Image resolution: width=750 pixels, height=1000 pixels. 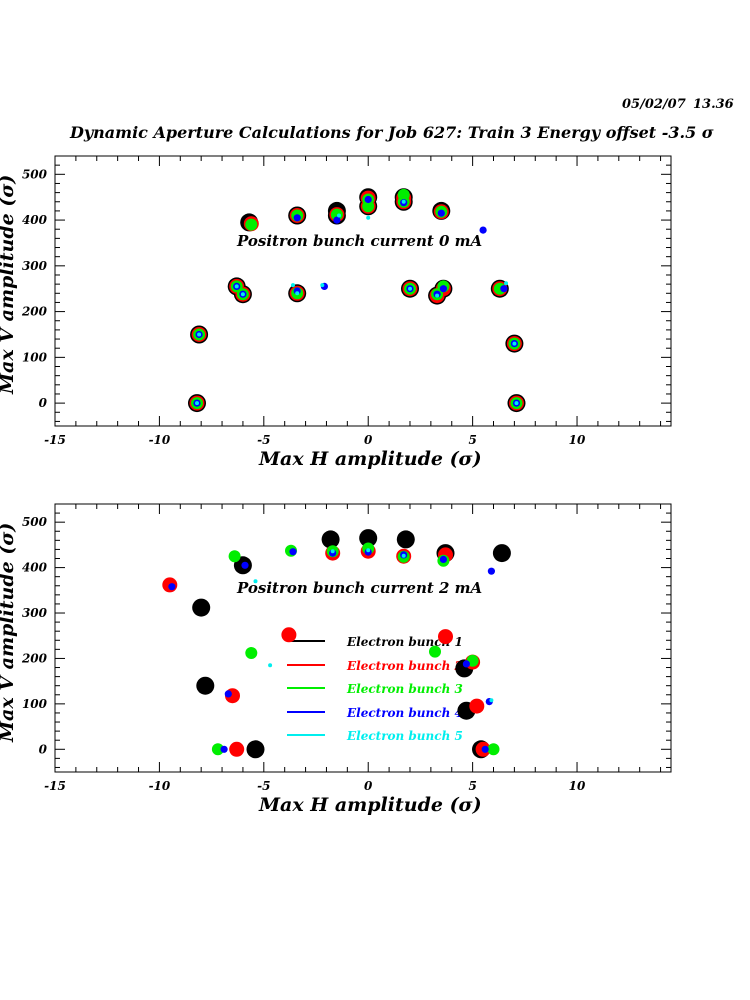 What do you see at coordinates (9, 285) in the screenshot?
I see `top-y-axis-label: Max V amplitude (σ)` at bounding box center [9, 285].